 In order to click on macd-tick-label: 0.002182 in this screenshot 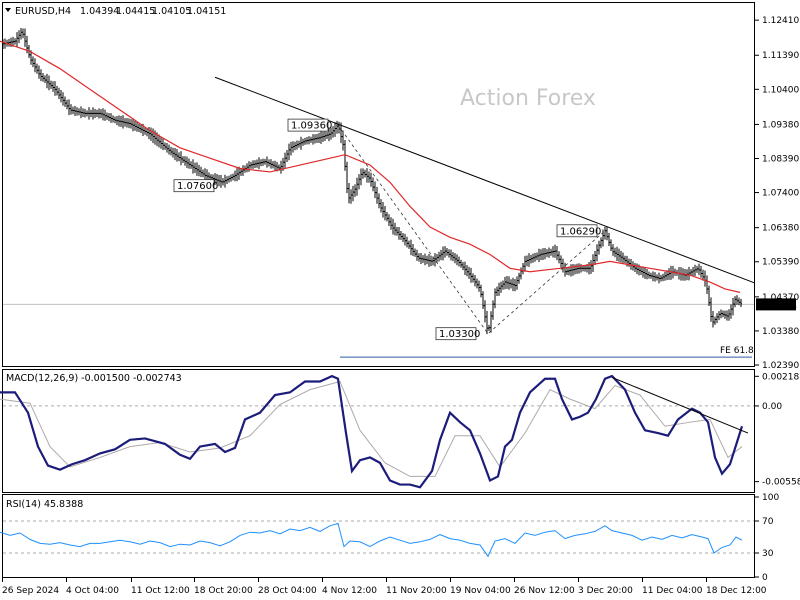, I will do `click(781, 377)`.